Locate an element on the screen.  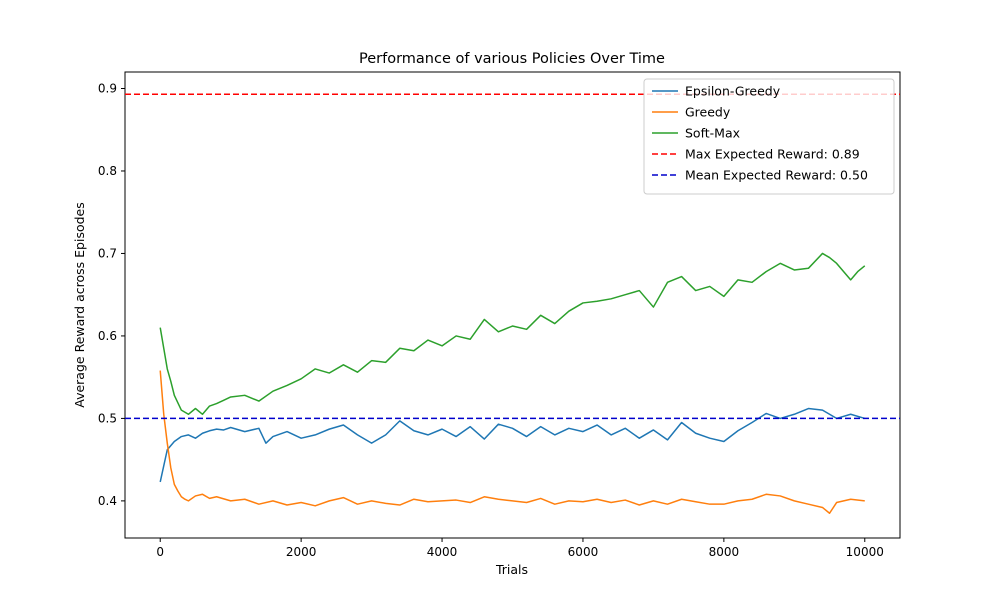
x-tick-label: 8000 is located at coordinates (724, 552).